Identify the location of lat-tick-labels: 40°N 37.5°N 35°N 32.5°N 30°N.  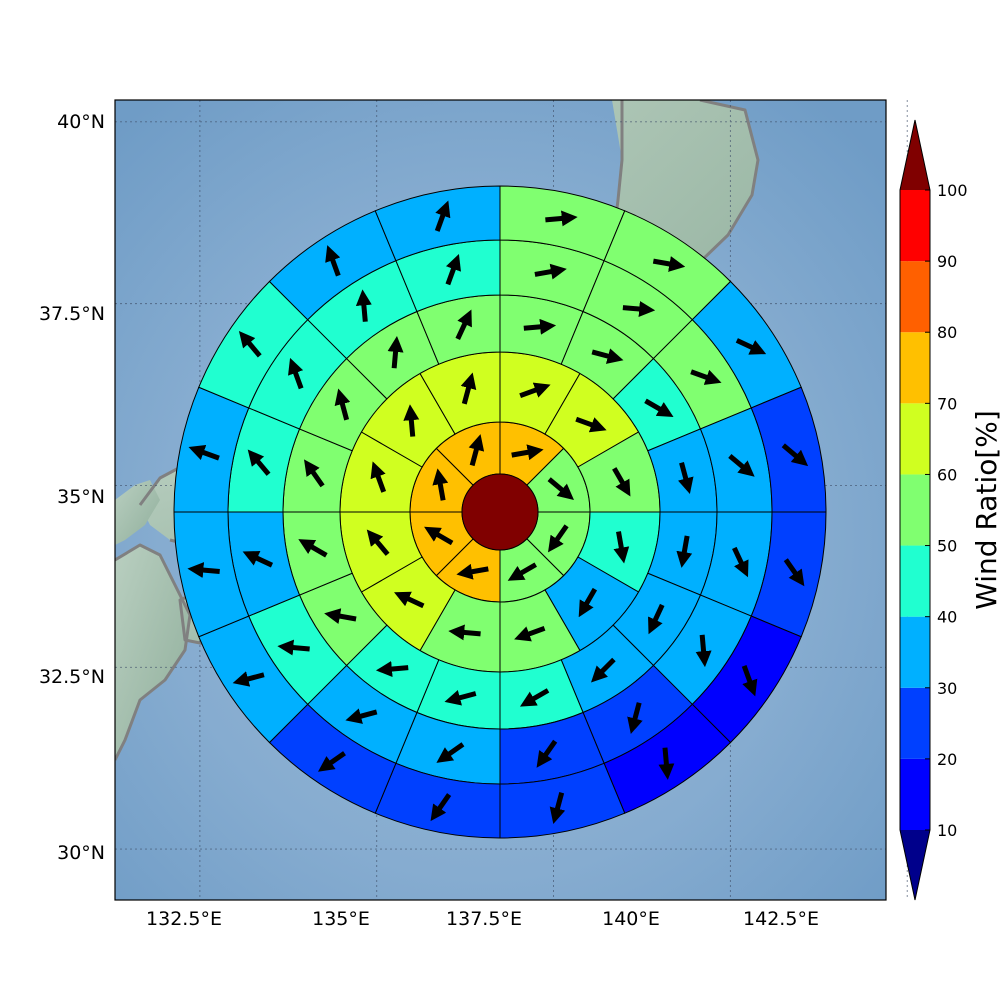
(72, 487).